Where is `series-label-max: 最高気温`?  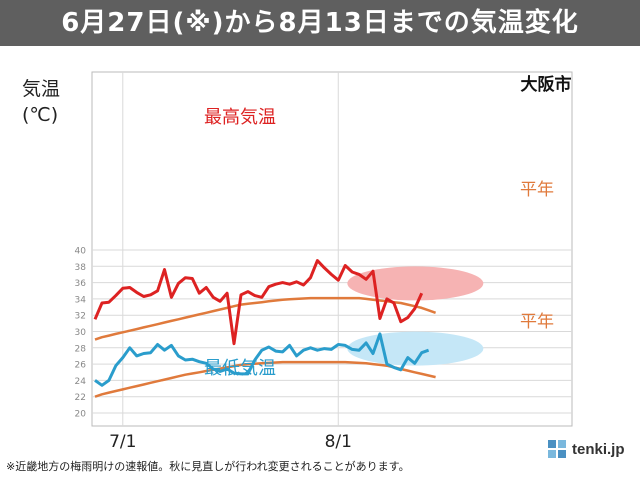
series-label-max: 最高気温 is located at coordinates (240, 117).